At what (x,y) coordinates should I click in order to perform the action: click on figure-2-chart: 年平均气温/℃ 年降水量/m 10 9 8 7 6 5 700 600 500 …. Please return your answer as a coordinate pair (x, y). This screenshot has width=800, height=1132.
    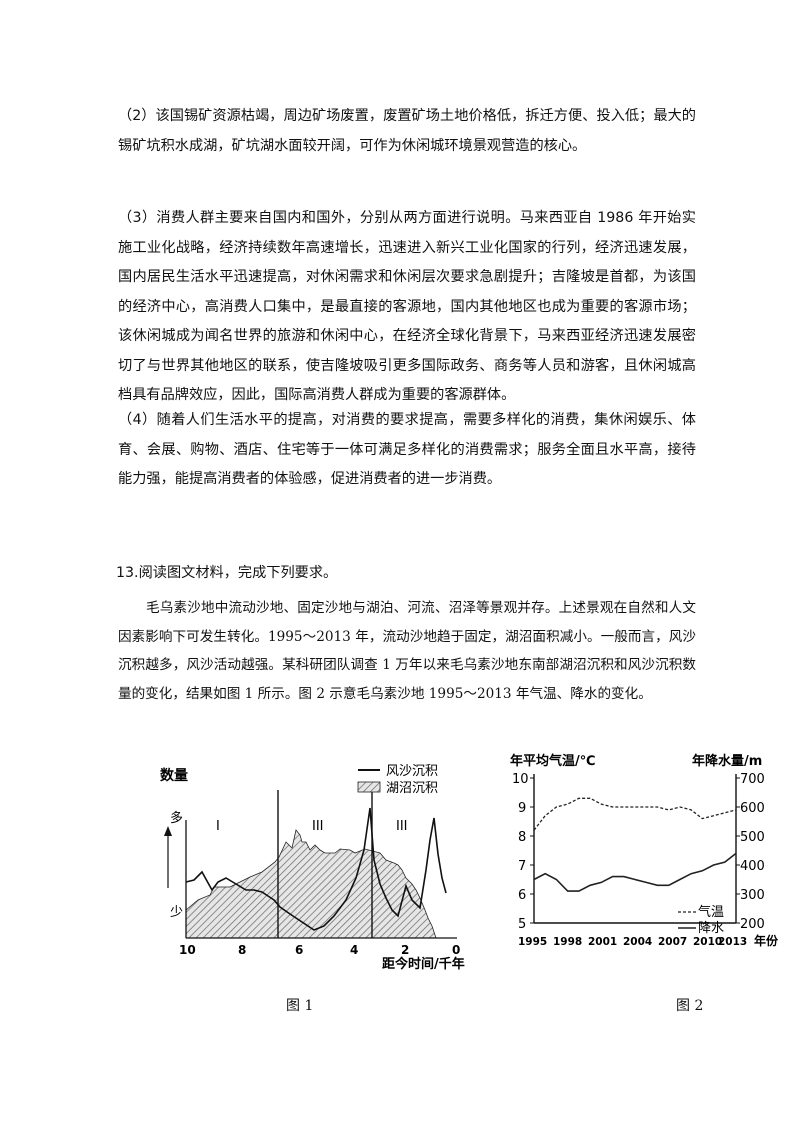
    Looking at the image, I should click on (644, 850).